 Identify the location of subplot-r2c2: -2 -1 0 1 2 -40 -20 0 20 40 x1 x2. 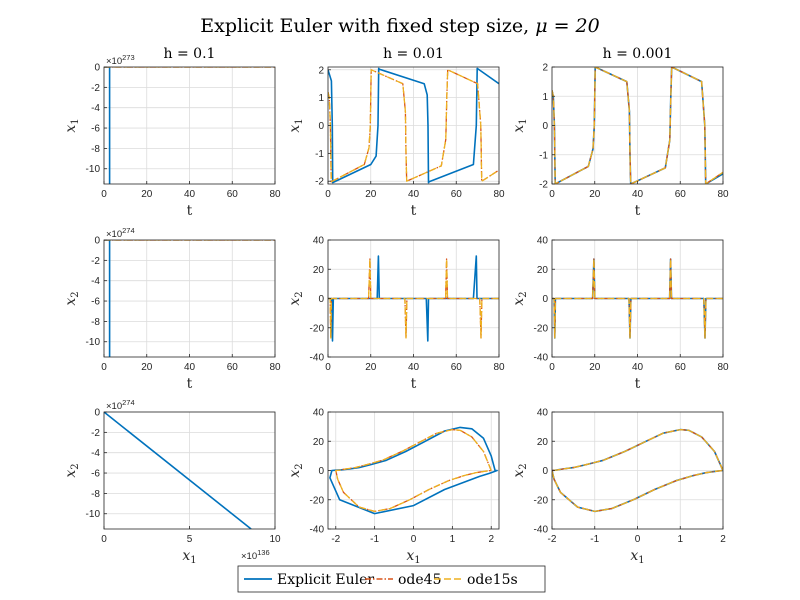
(618, 487).